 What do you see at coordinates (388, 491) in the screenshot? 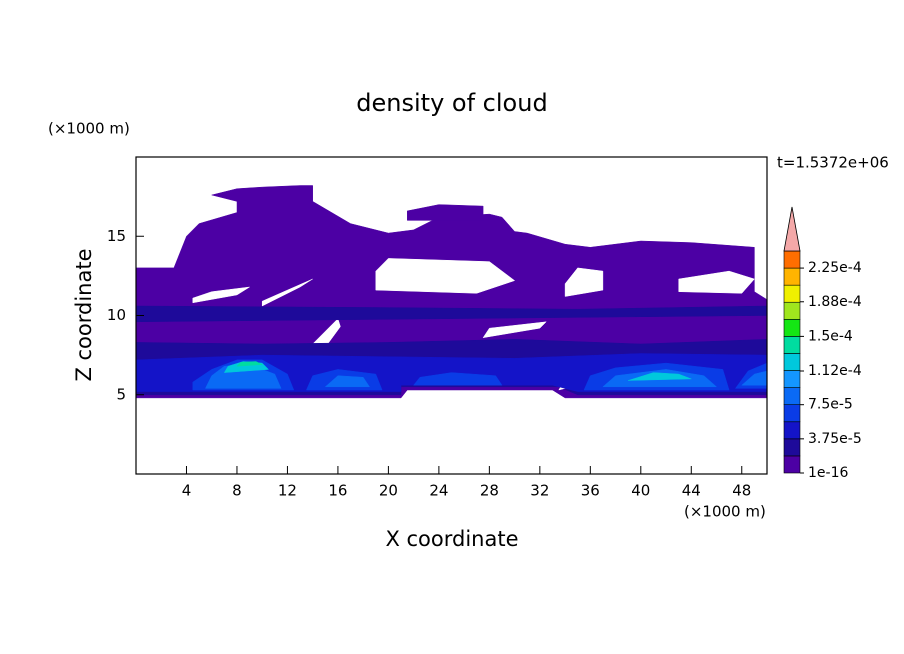
I see `x-tick-label: 20` at bounding box center [388, 491].